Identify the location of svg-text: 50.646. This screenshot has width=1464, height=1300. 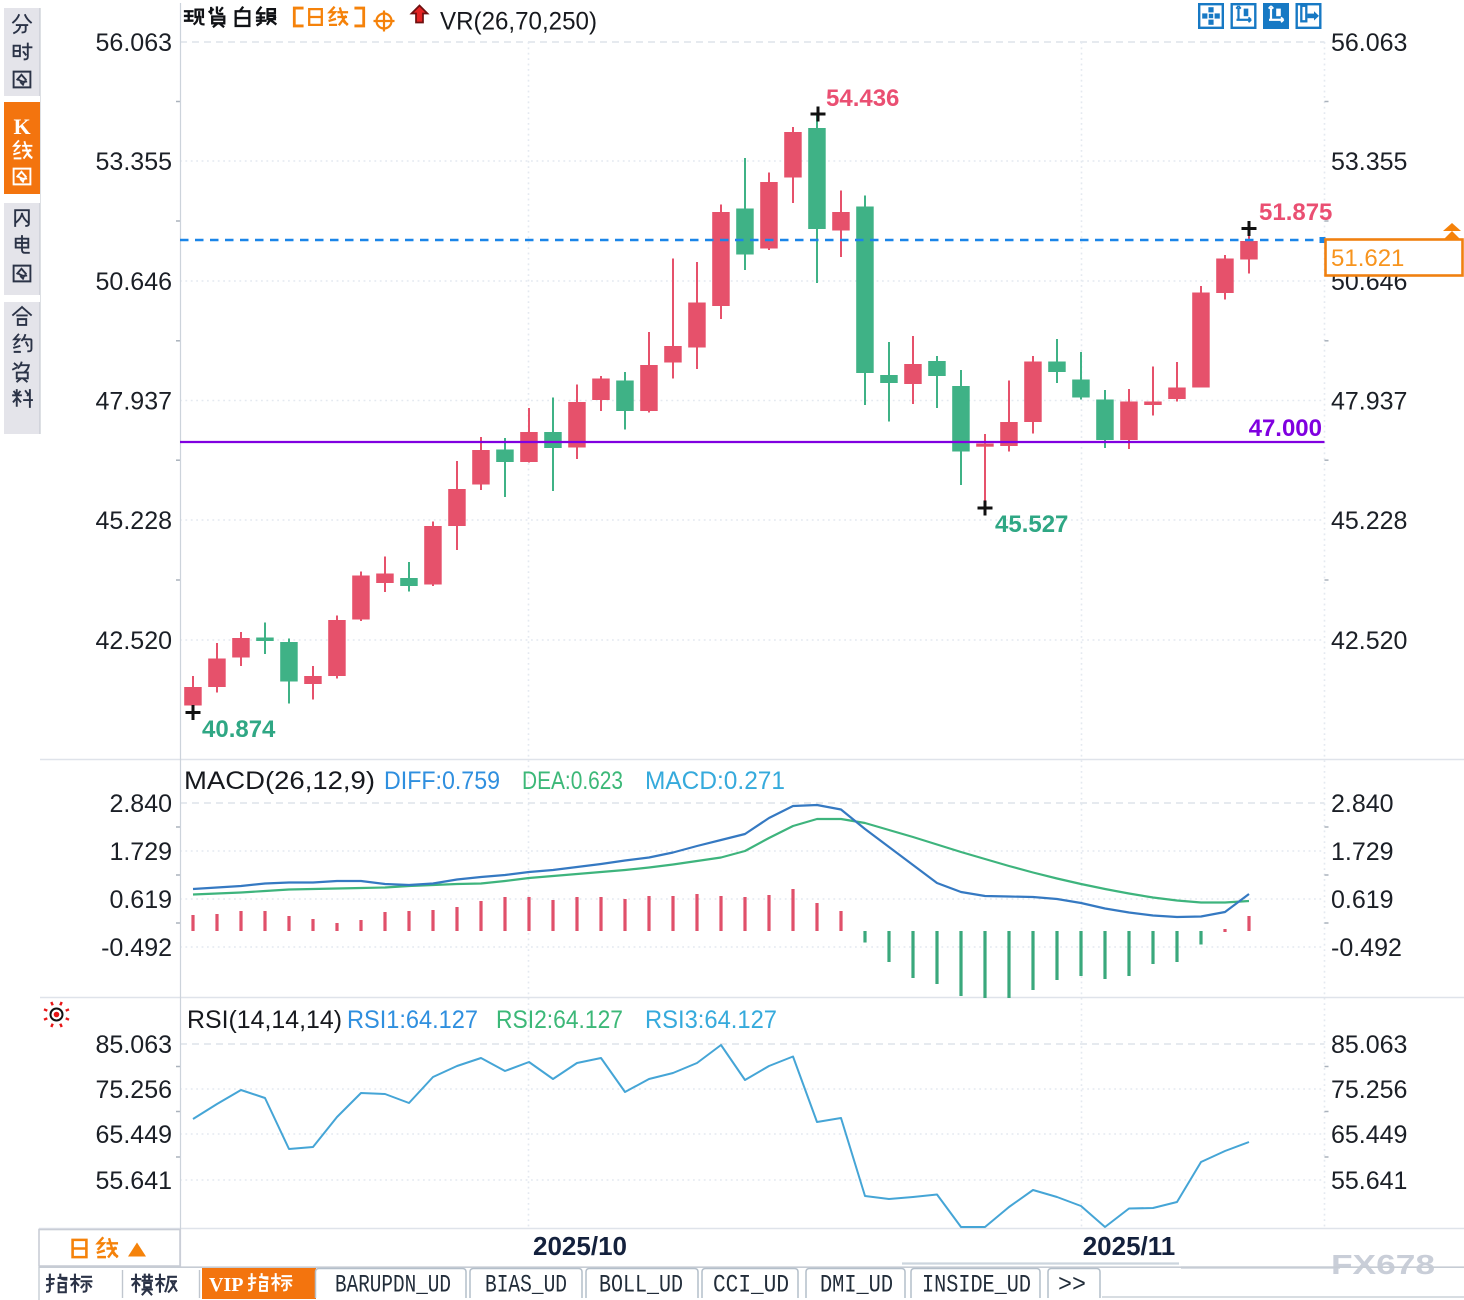
(134, 282).